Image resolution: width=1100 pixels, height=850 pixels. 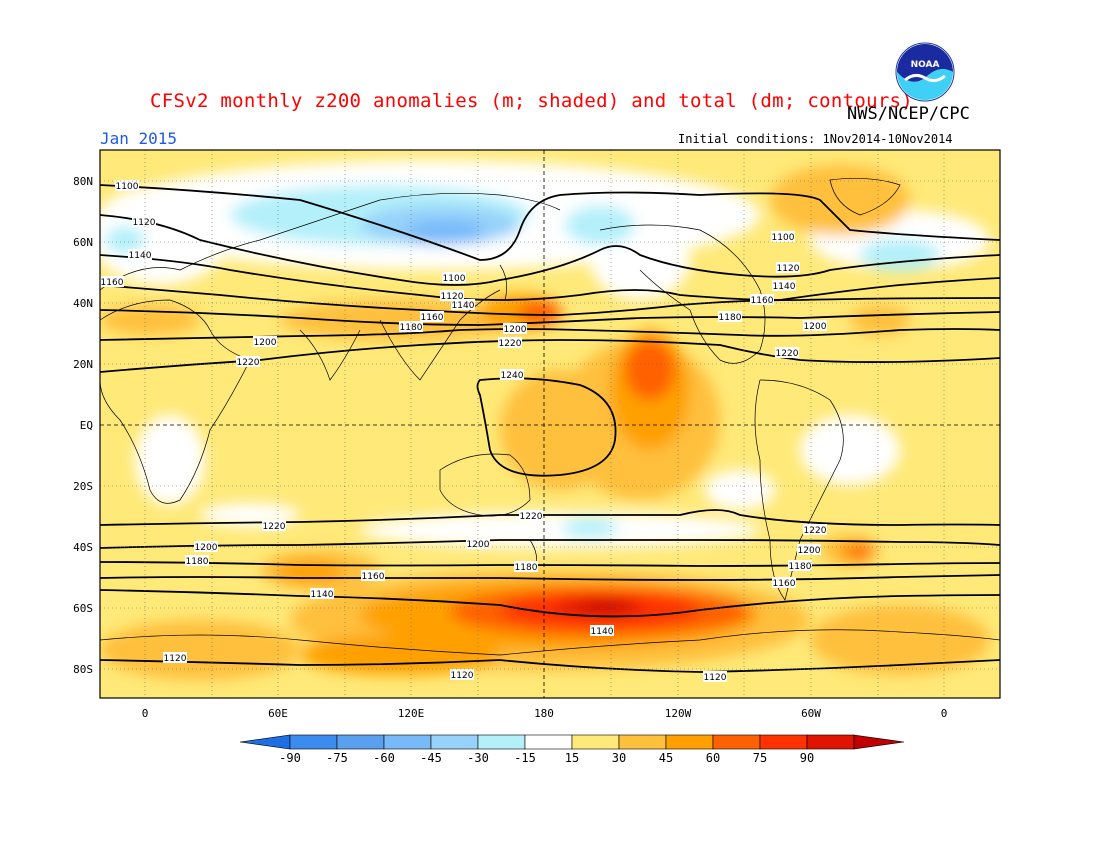 I want to click on lon-label: 180, so click(x=544, y=713).